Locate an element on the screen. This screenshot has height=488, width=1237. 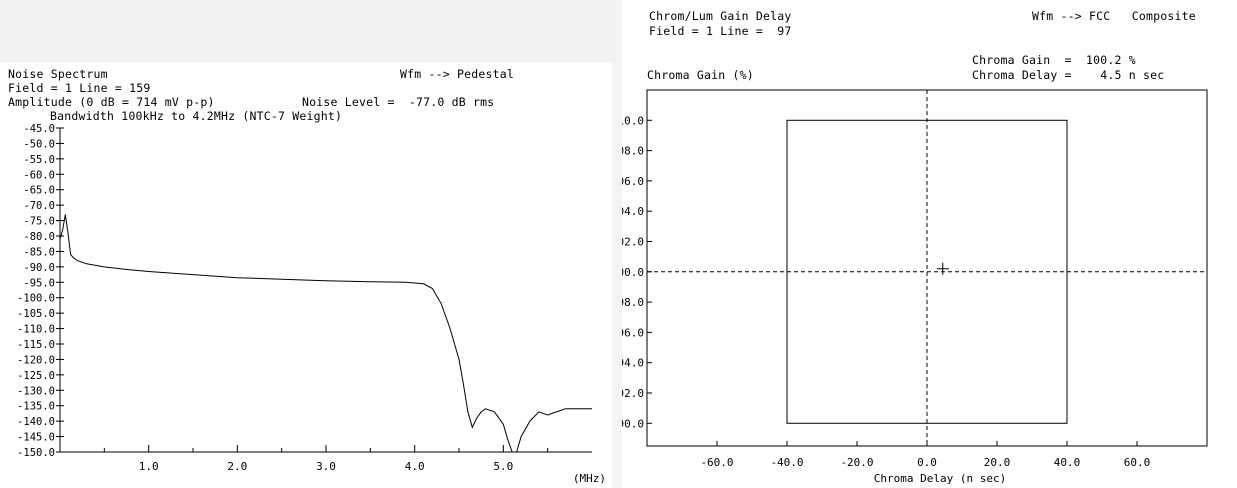
noise-x-tick-label: 1.0 is located at coordinates (149, 466).